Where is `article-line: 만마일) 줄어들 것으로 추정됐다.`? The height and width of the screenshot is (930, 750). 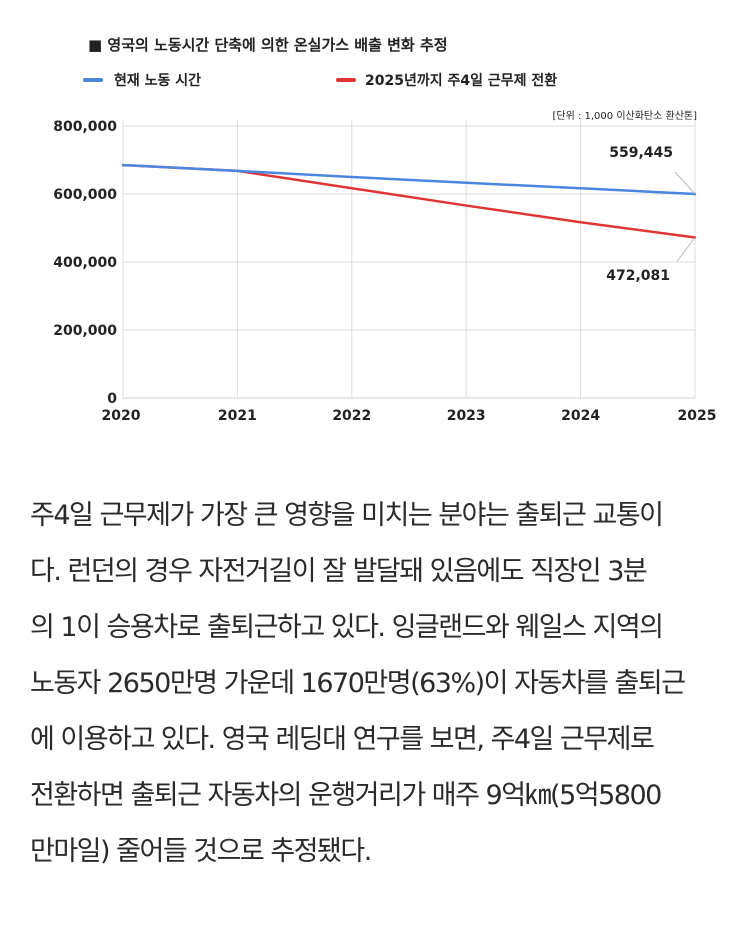
article-line: 만마일) 줄어들 것으로 추정됐다. is located at coordinates (201, 851).